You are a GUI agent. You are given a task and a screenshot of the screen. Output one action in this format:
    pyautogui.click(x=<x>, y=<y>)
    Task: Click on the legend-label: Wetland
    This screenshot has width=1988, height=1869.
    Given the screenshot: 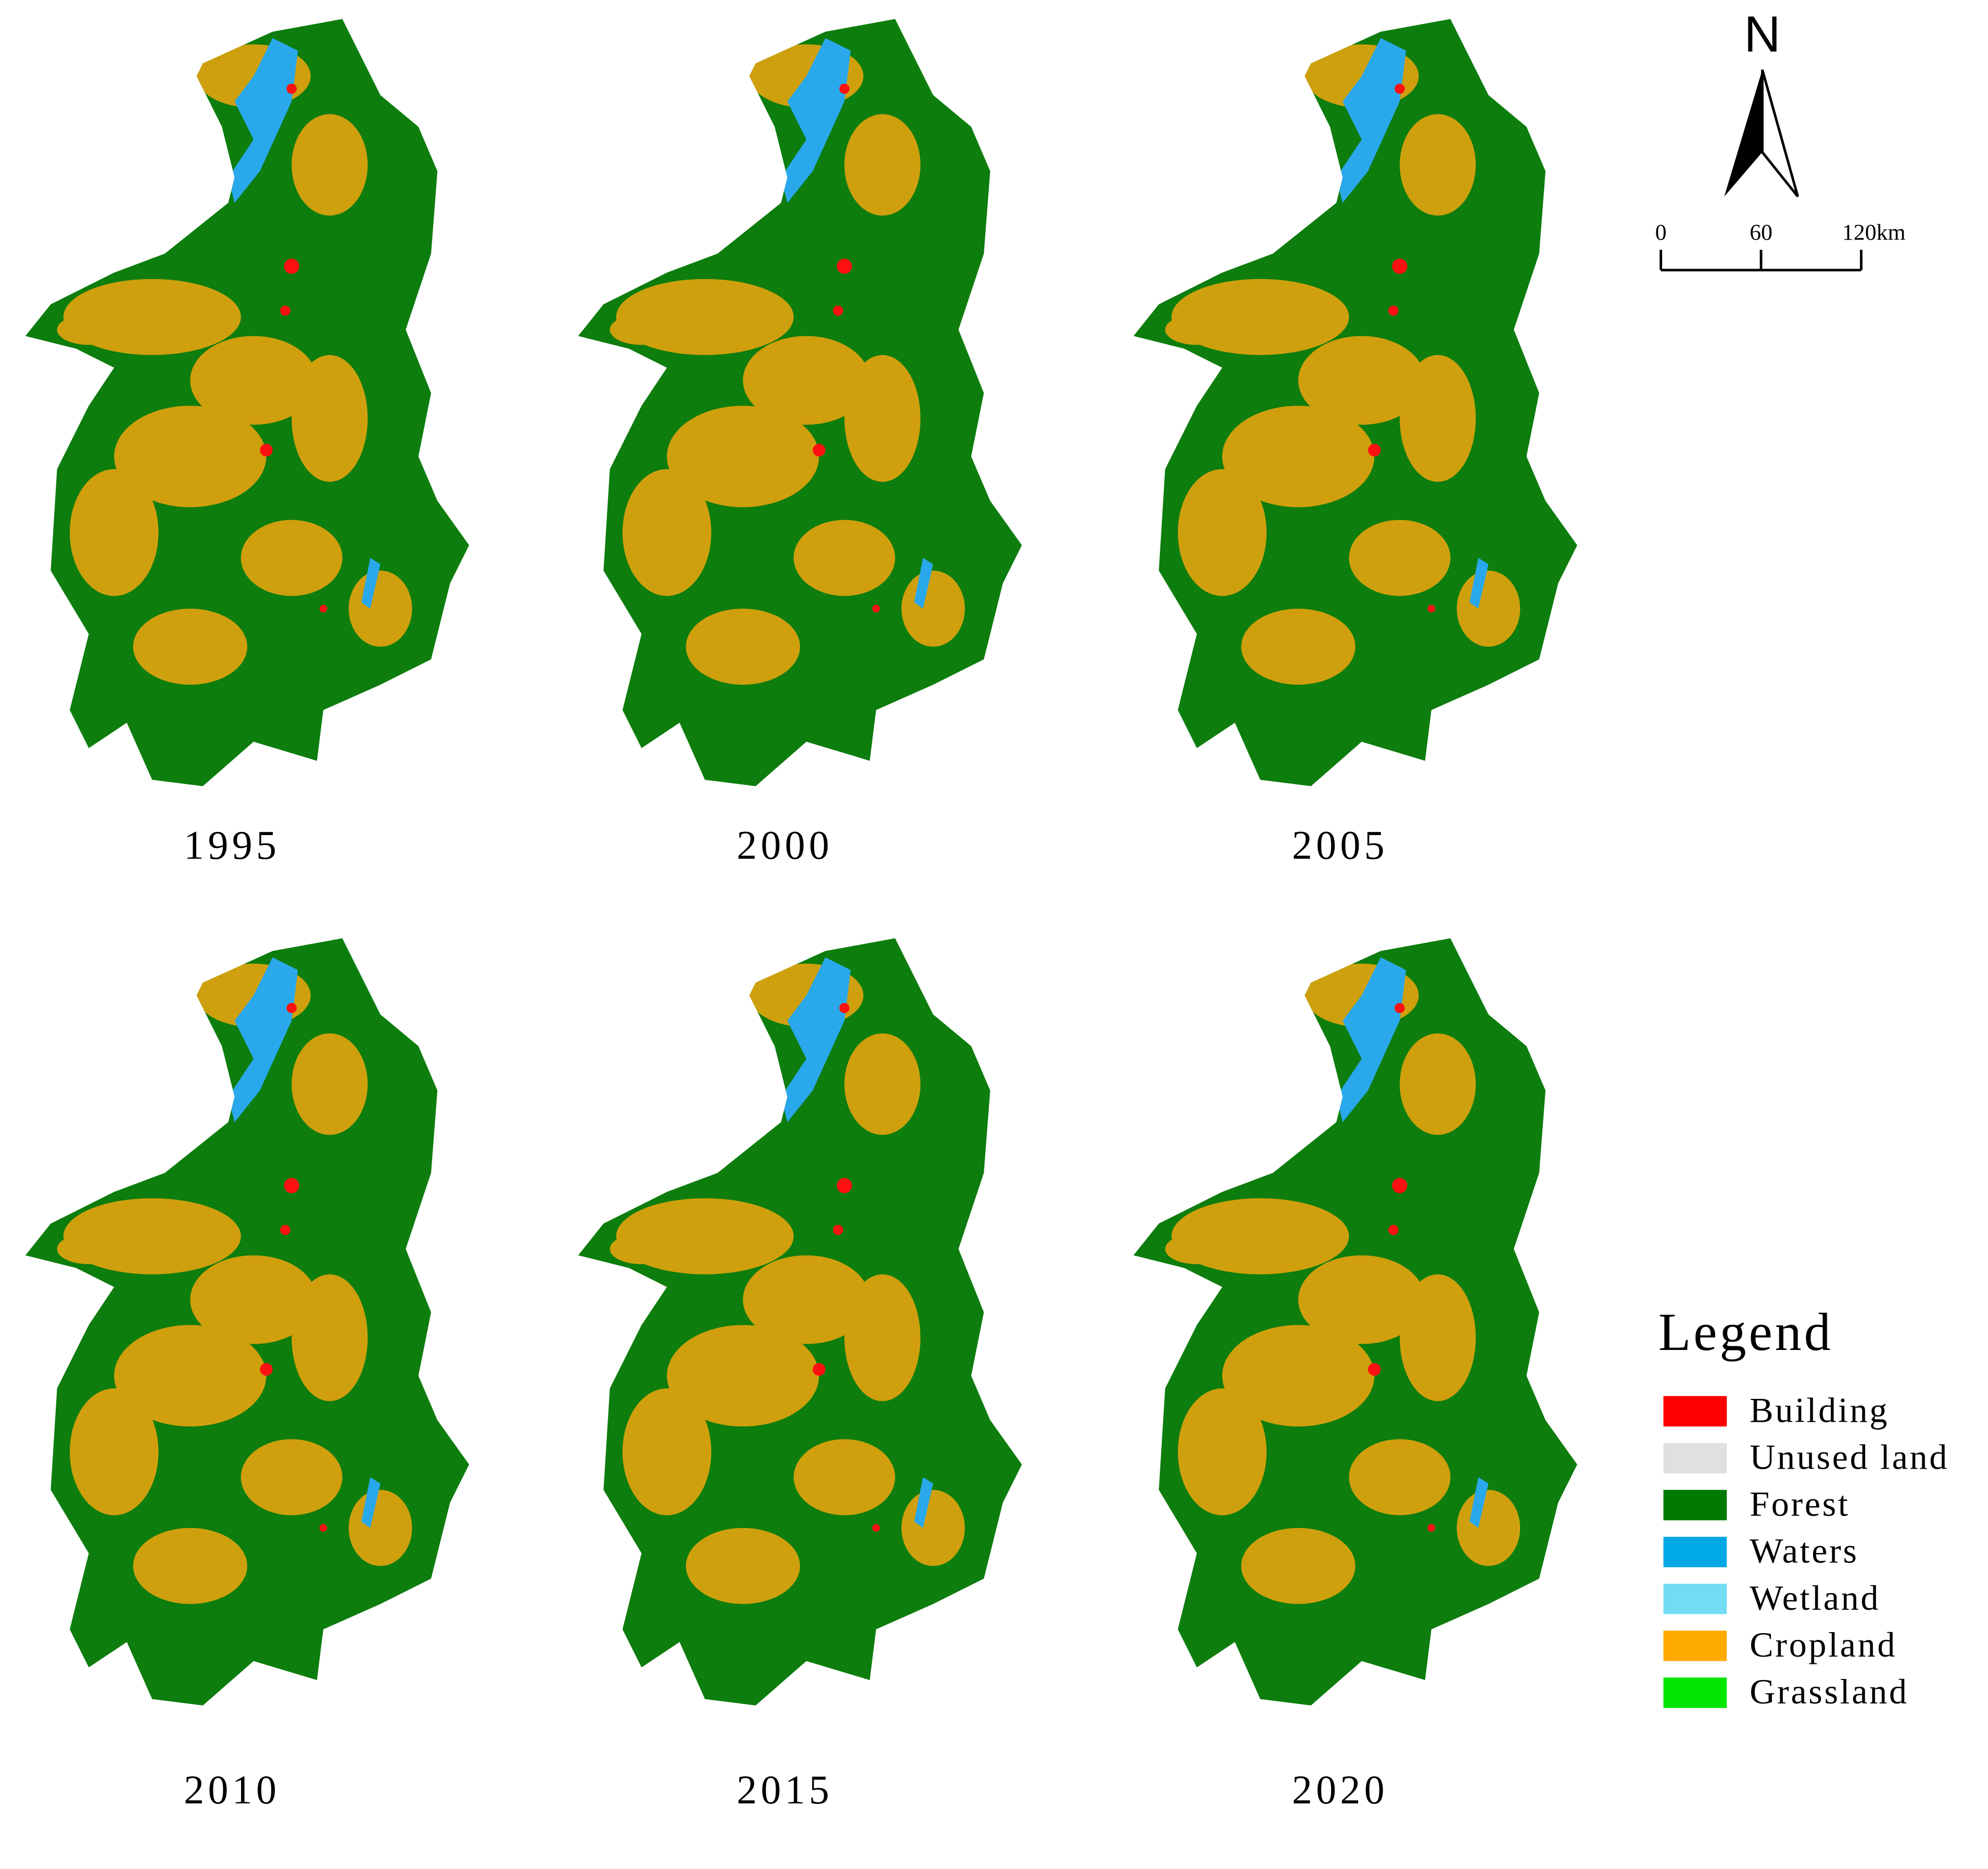 What is the action you would take?
    pyautogui.click(x=1815, y=1598)
    